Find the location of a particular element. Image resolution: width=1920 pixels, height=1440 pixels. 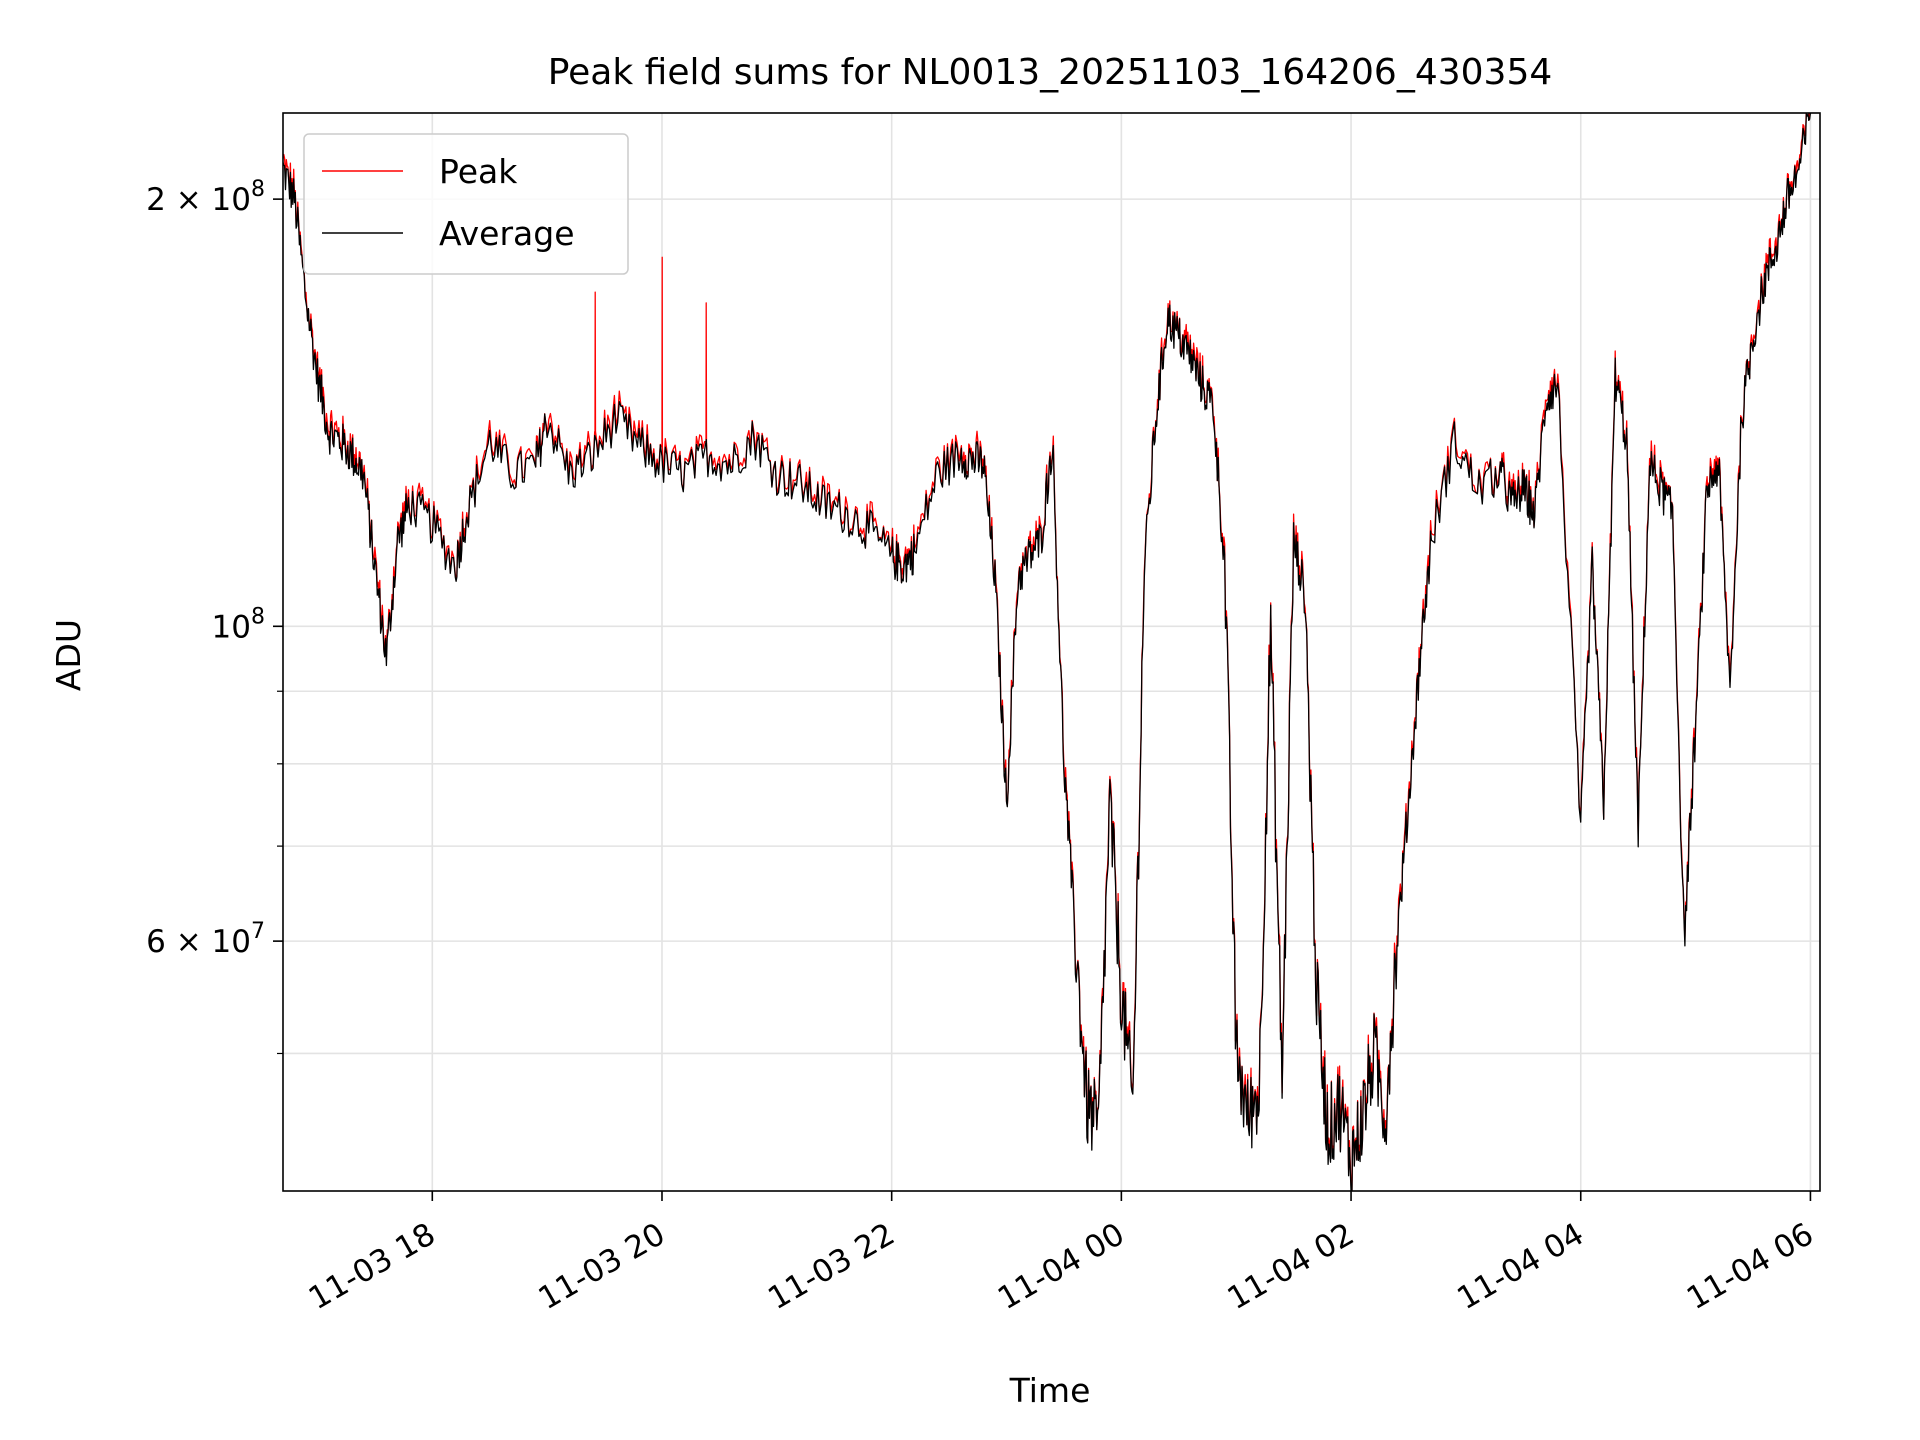

y-tick-label: 6 × 107 is located at coordinates (205, 939).